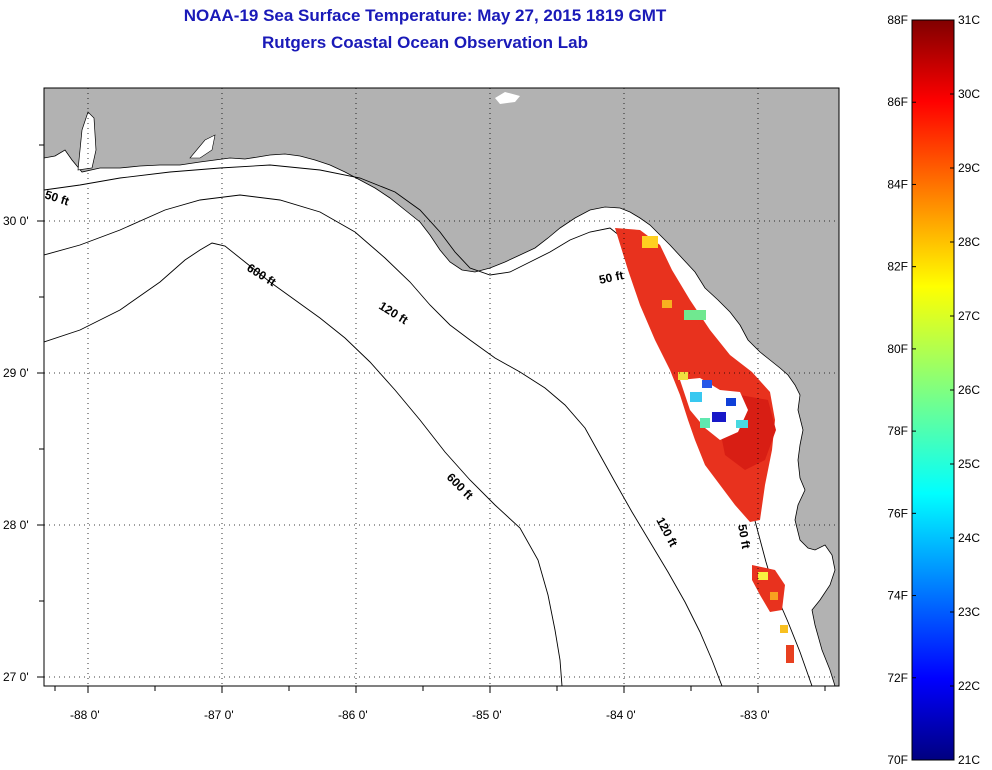 Image resolution: width=992 pixels, height=770 pixels. Describe the element at coordinates (16, 677) in the screenshot. I see `lat-label: 27 0'` at that location.